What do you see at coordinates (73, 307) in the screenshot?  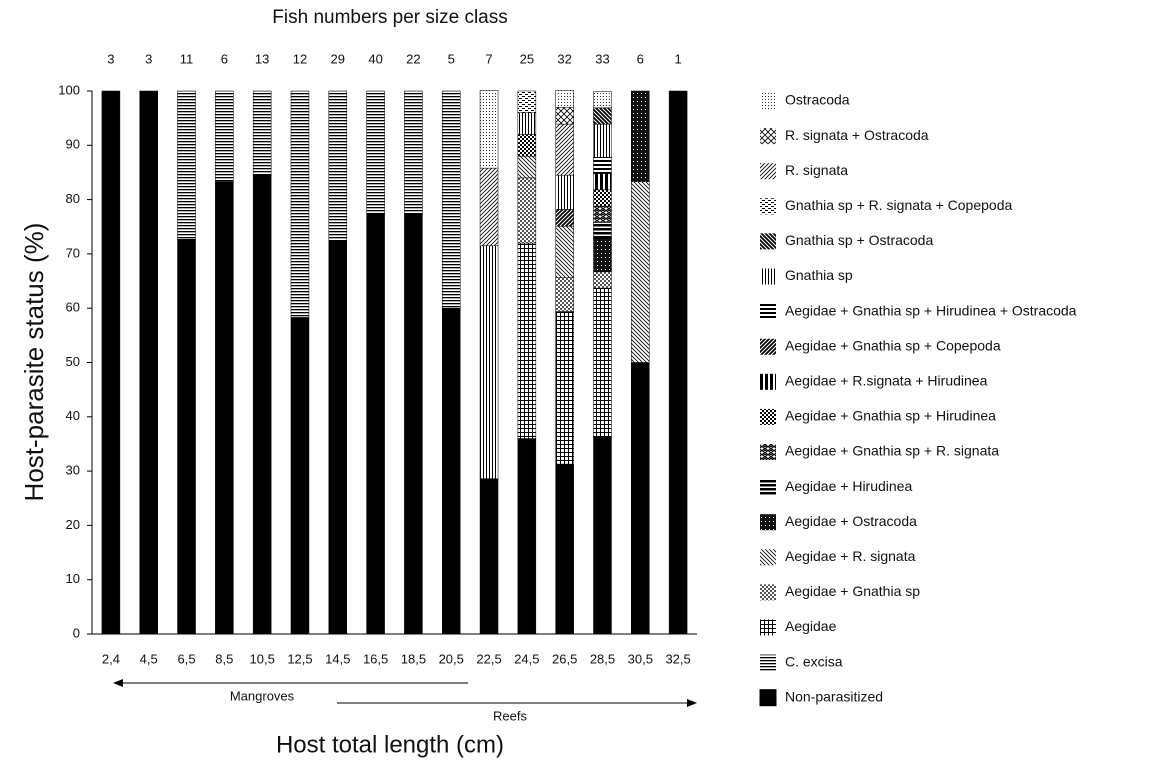 I see `y-tick-label: 60` at bounding box center [73, 307].